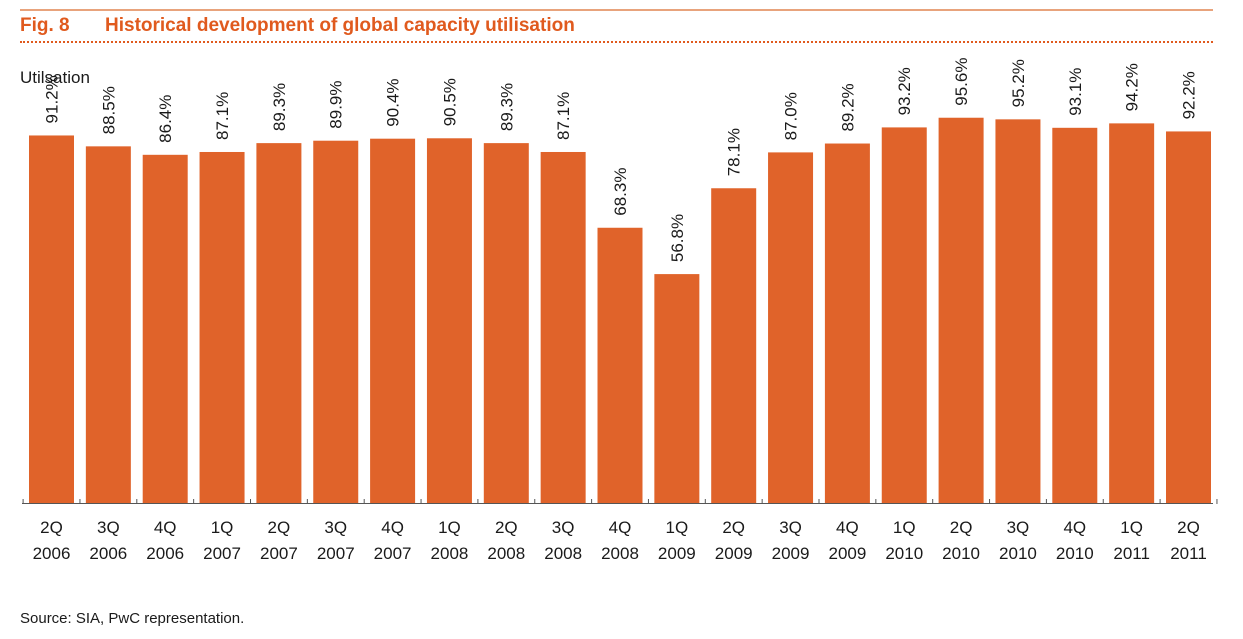 Image resolution: width=1243 pixels, height=639 pixels. What do you see at coordinates (847, 107) in the screenshot?
I see `bar-value-label: 89.2%` at bounding box center [847, 107].